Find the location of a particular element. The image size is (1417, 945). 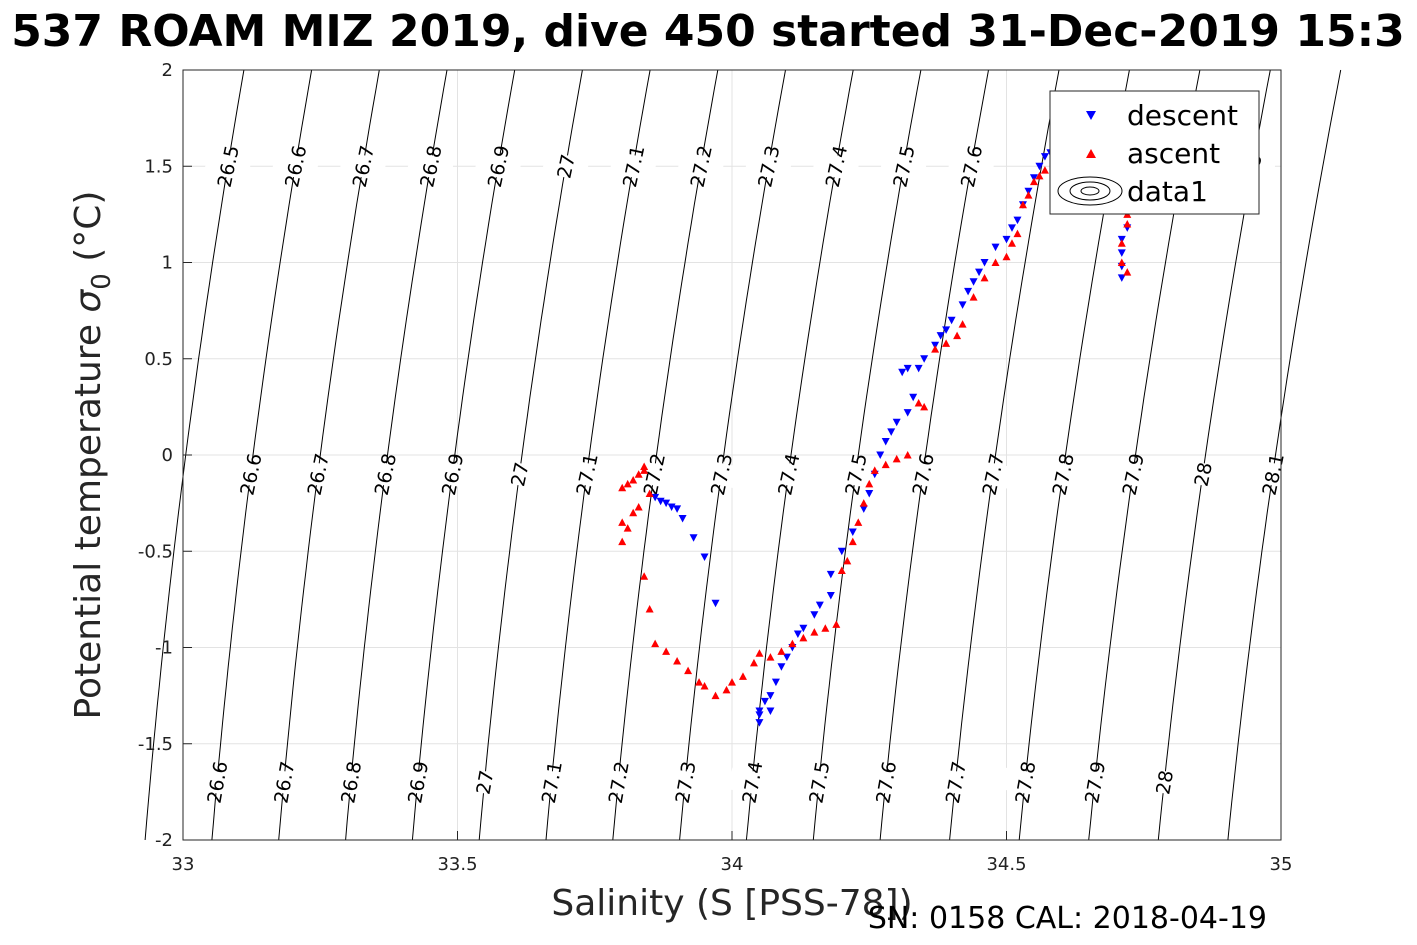

y-tick-label: -1 is located at coordinates (164, 648).